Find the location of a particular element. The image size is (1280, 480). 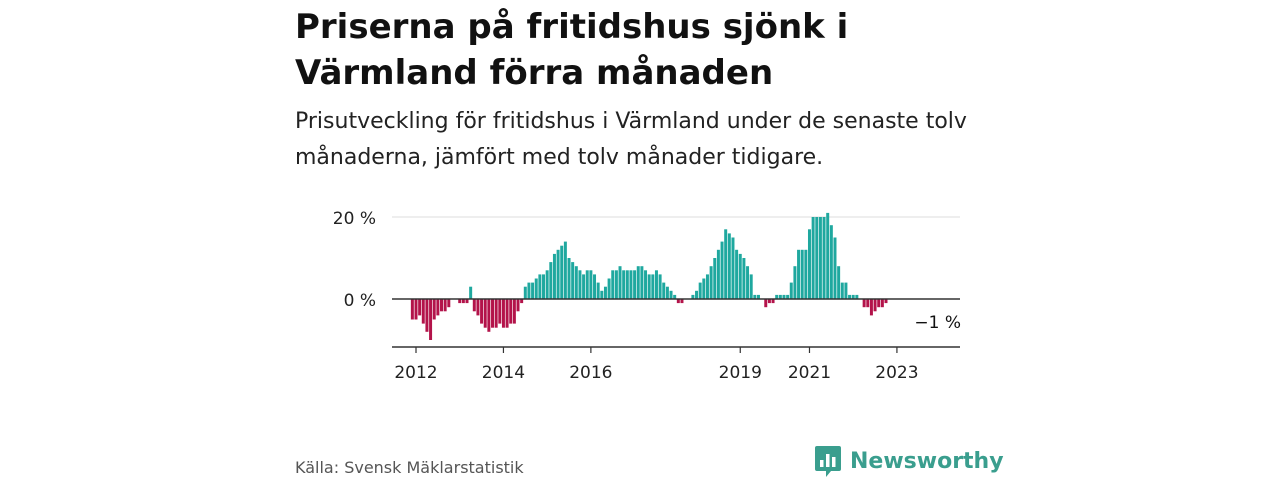

x-tick-label: 2016 is located at coordinates (590, 373).